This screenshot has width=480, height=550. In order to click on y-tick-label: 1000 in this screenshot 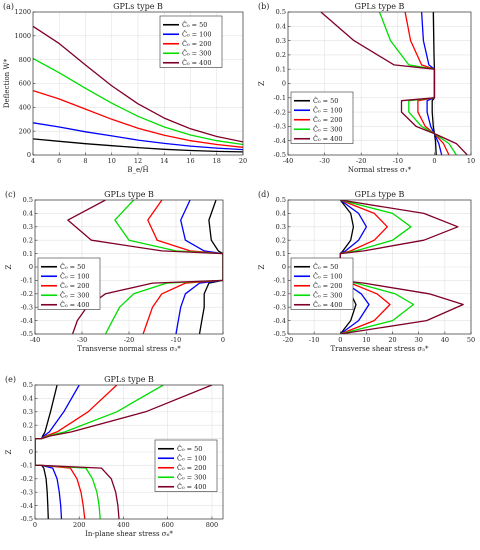, I will do `click(22, 36)`.